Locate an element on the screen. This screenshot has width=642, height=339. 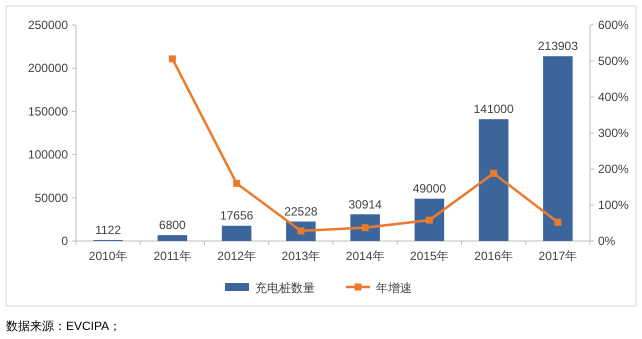
x-tick-label: 2011年 is located at coordinates (172, 256).